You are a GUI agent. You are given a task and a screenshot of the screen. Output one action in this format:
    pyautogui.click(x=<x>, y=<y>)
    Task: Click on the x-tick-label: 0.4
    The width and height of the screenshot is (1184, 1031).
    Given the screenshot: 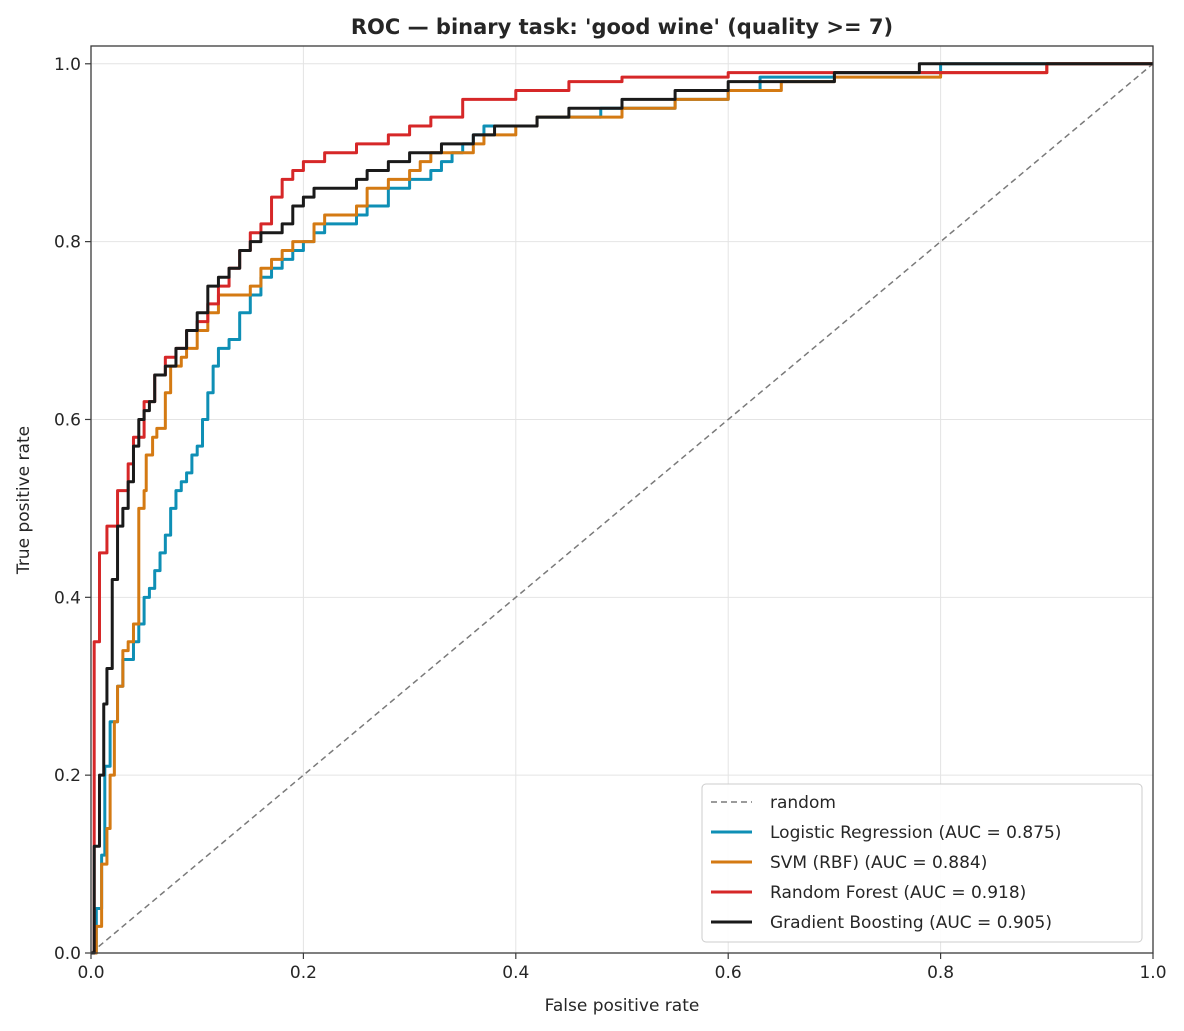 What is the action you would take?
    pyautogui.click(x=515, y=973)
    